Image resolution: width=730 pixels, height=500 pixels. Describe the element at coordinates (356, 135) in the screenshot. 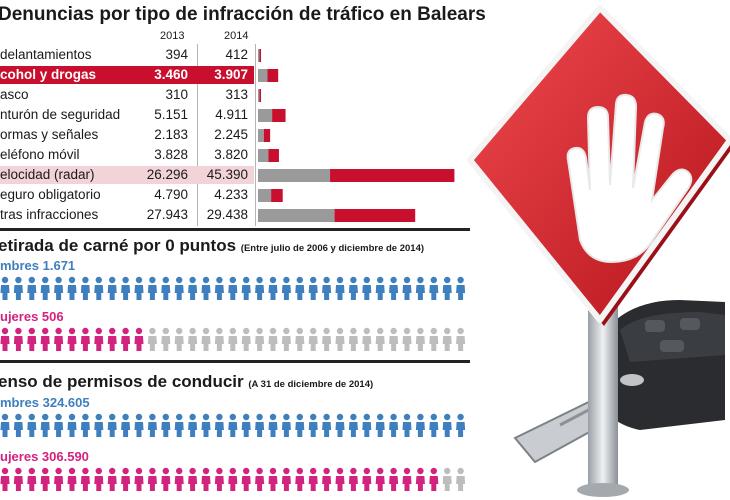

I see `infraction-bars` at that location.